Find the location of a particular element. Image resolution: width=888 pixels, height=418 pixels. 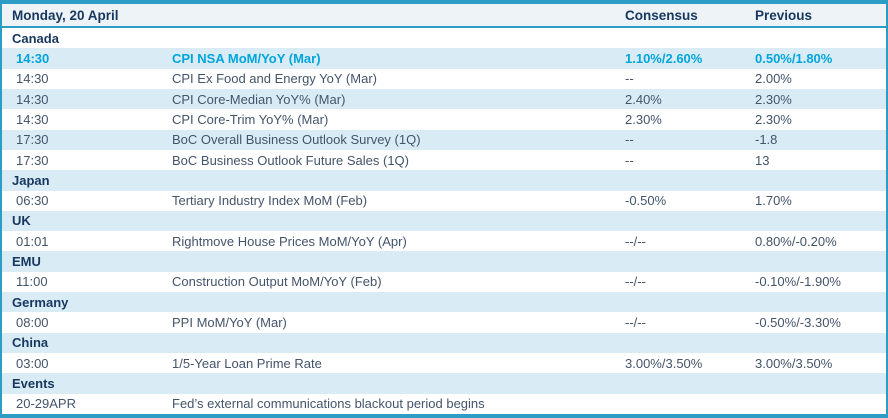

section-label: UK is located at coordinates (21, 221).